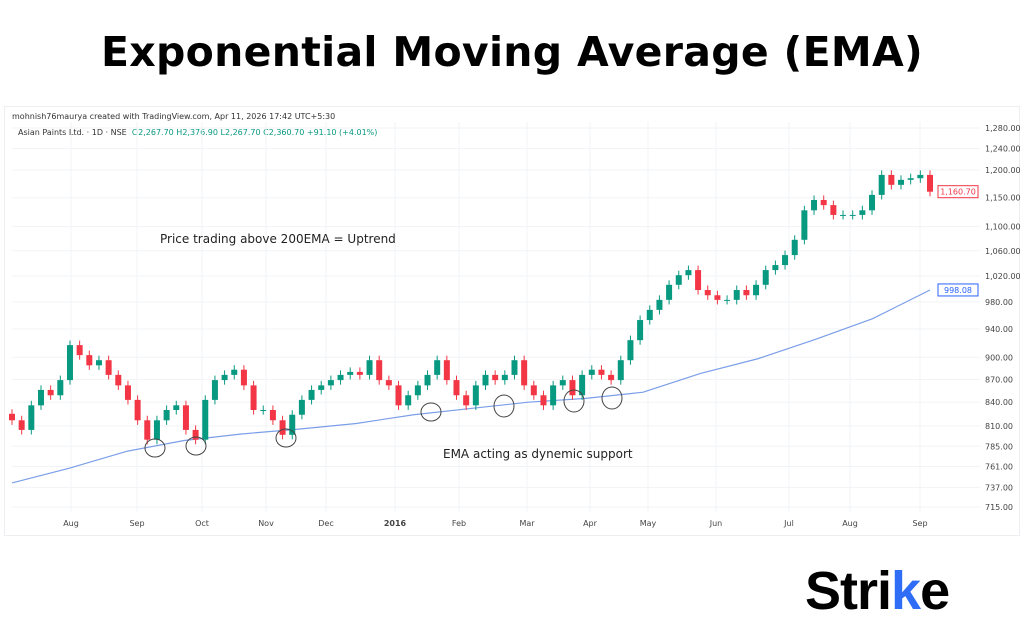 Image resolution: width=1024 pixels, height=640 pixels. What do you see at coordinates (202, 523) in the screenshot?
I see `x-tick-label: Oct` at bounding box center [202, 523].